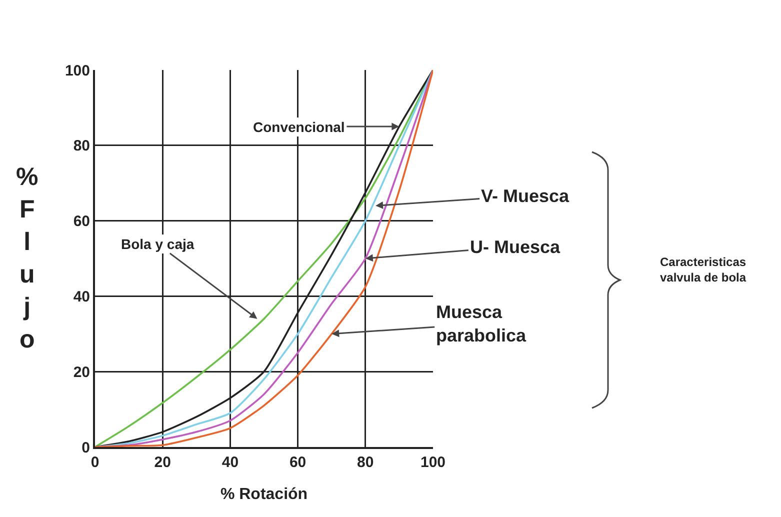 The height and width of the screenshot is (517, 781). What do you see at coordinates (77, 71) in the screenshot?
I see `y-tick-label: 100` at bounding box center [77, 71].